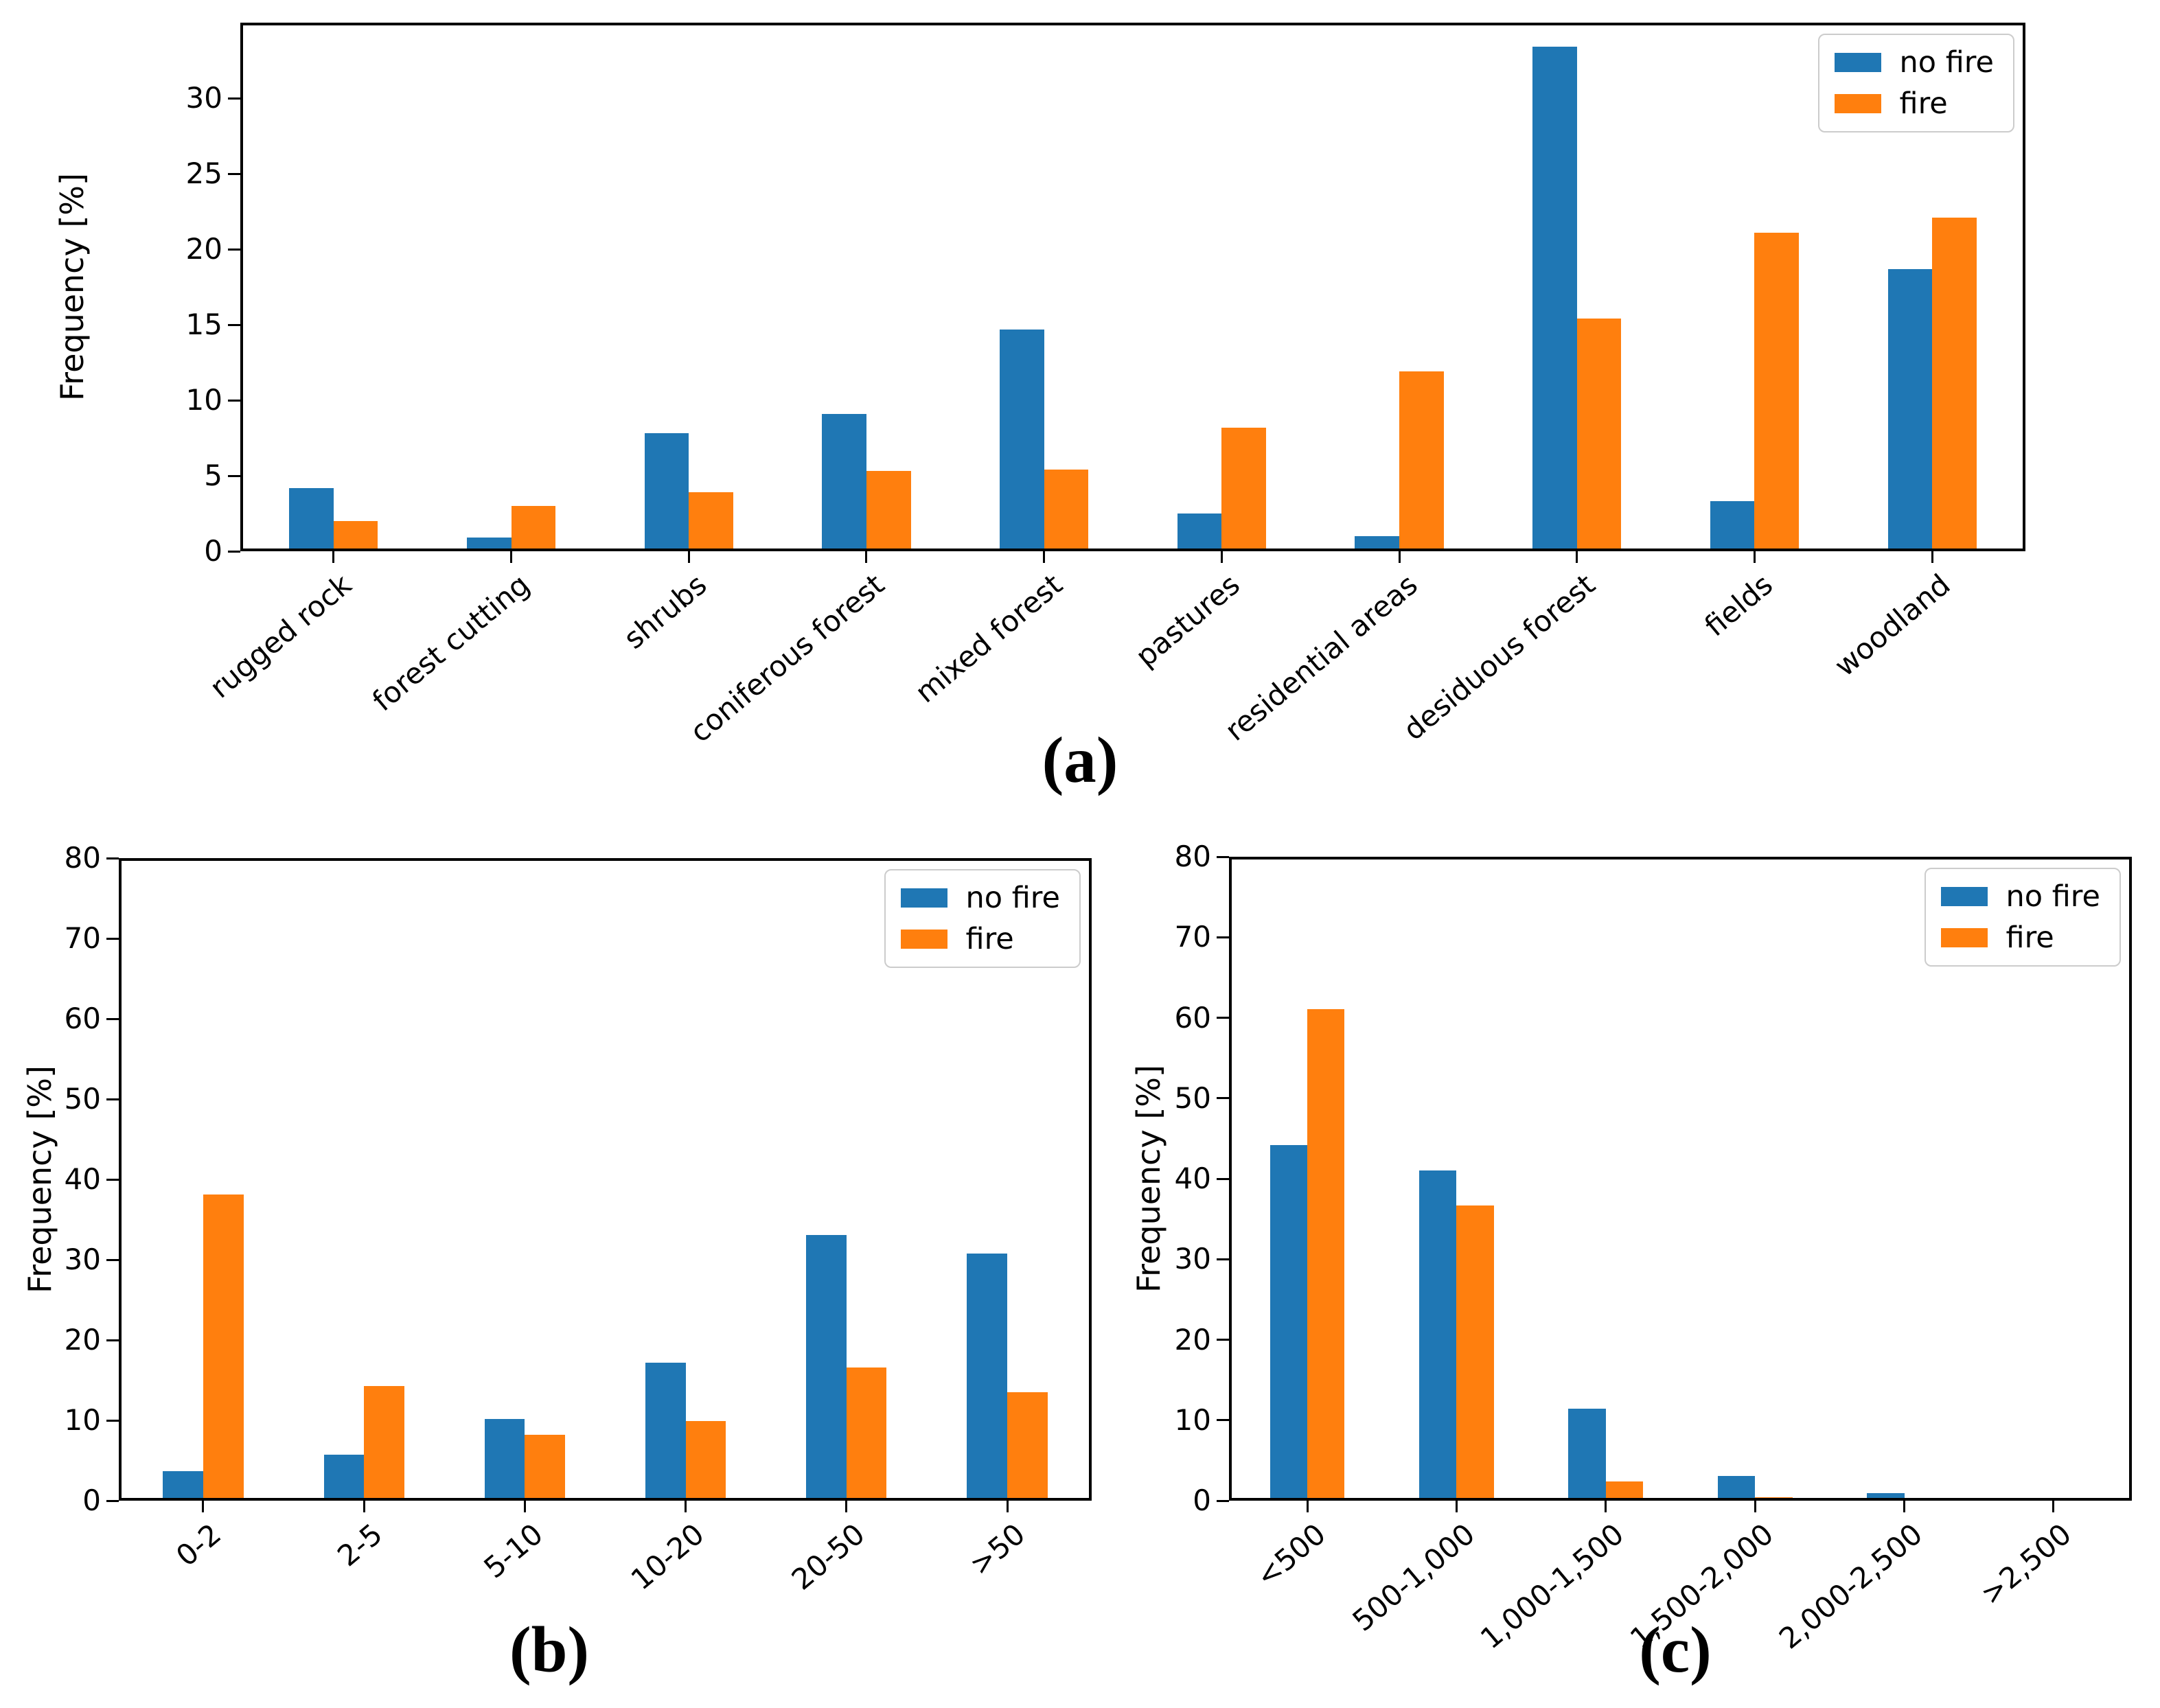 The width and height of the screenshot is (2160, 1708). What do you see at coordinates (199, 1544) in the screenshot?
I see `x-tick-label: 0-2` at bounding box center [199, 1544].